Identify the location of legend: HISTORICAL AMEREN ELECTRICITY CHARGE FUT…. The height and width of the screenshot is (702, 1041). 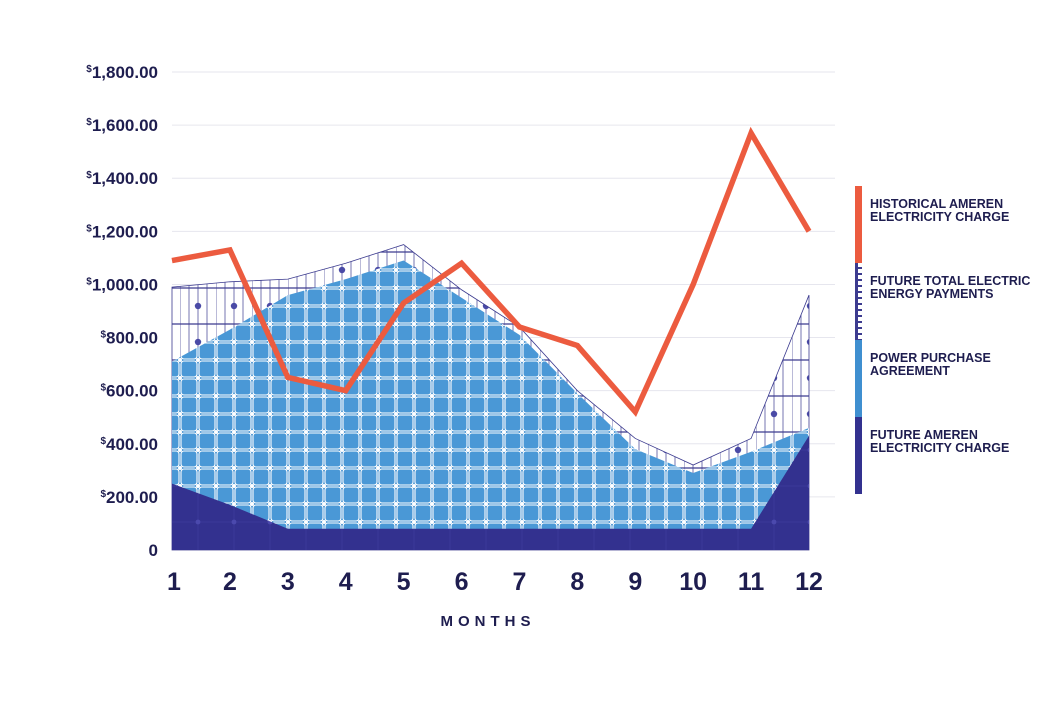
(945, 340).